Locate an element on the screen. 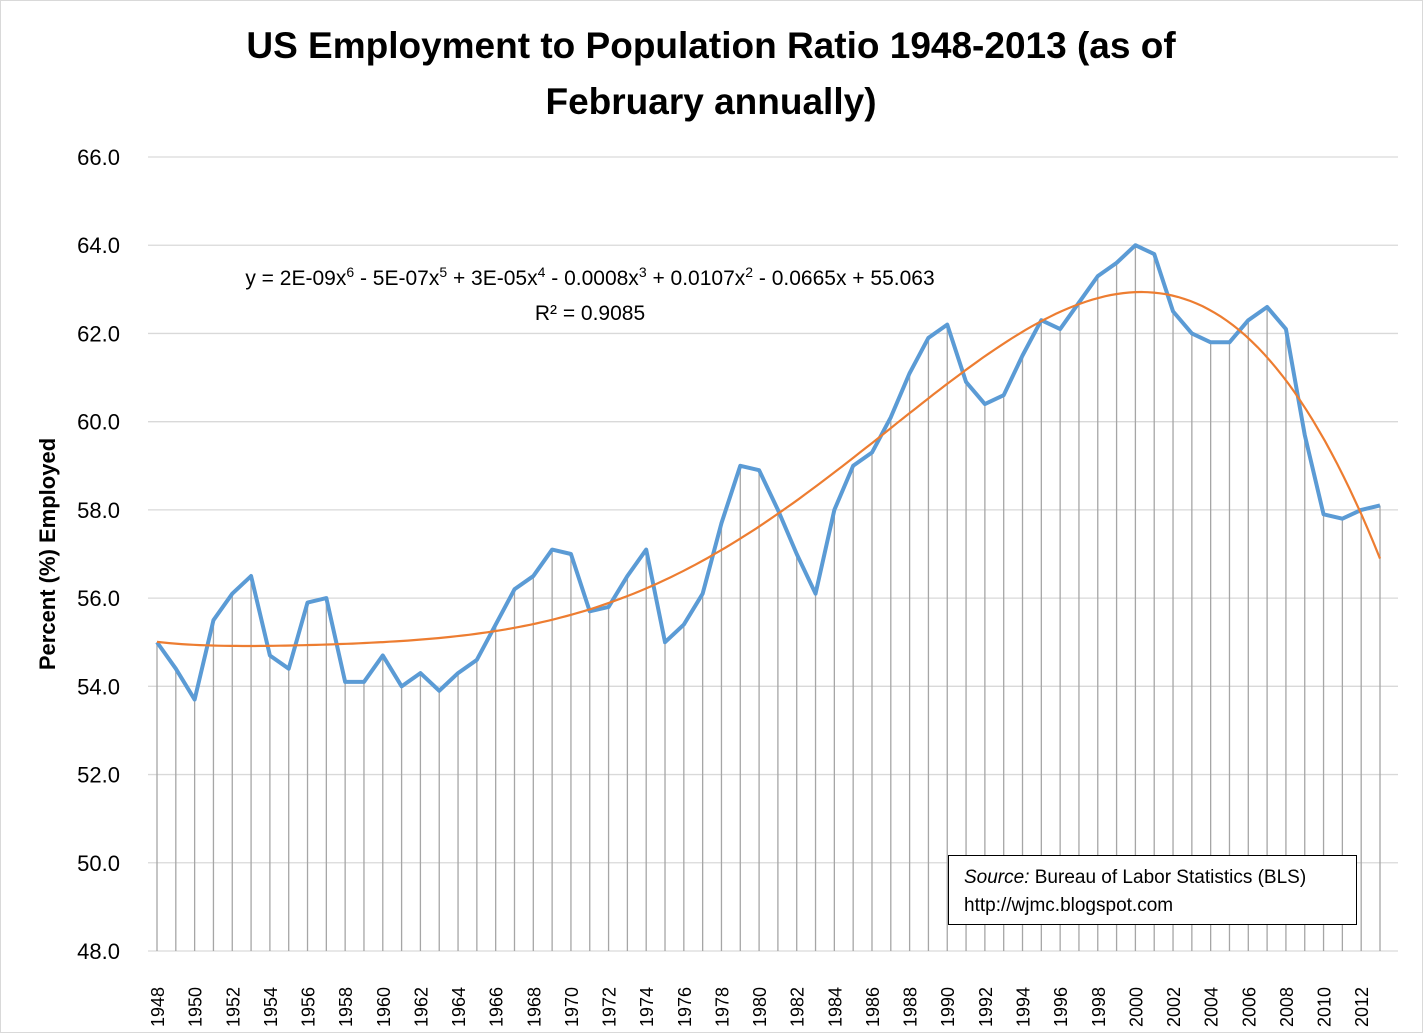 The width and height of the screenshot is (1423, 1033). x-tick-label: 1954 is located at coordinates (271, 1007).